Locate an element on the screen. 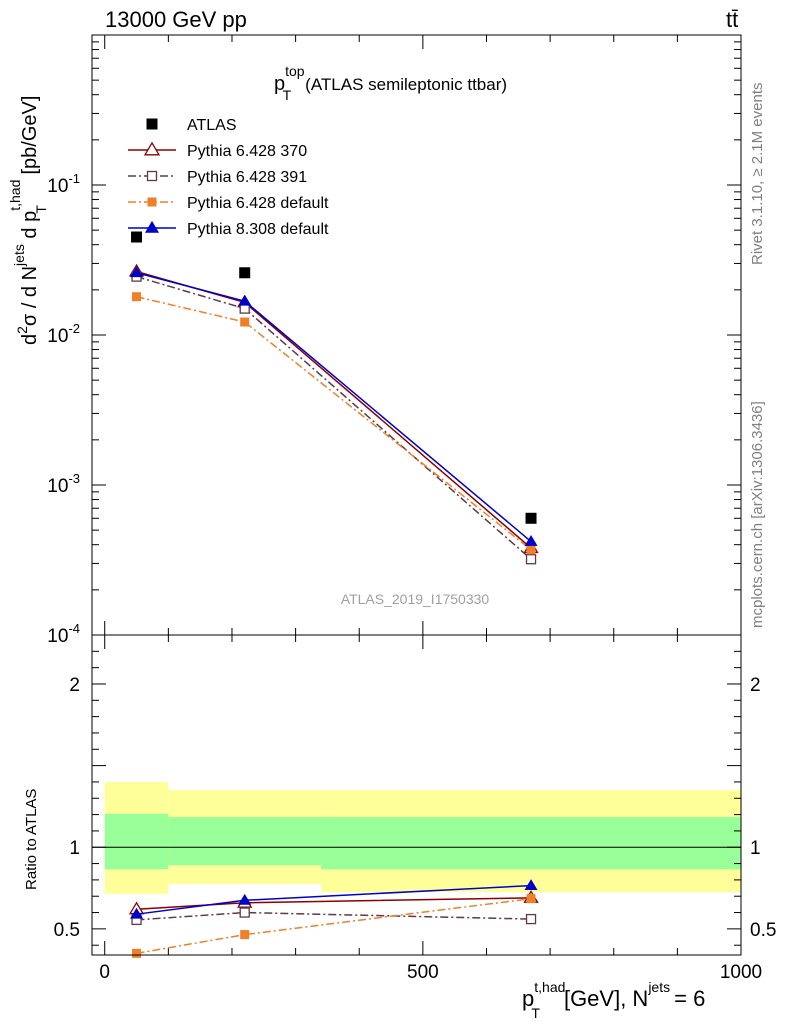 This screenshot has width=786, height=1024. legend-label: Pythia 8.308 default is located at coordinates (258, 229).